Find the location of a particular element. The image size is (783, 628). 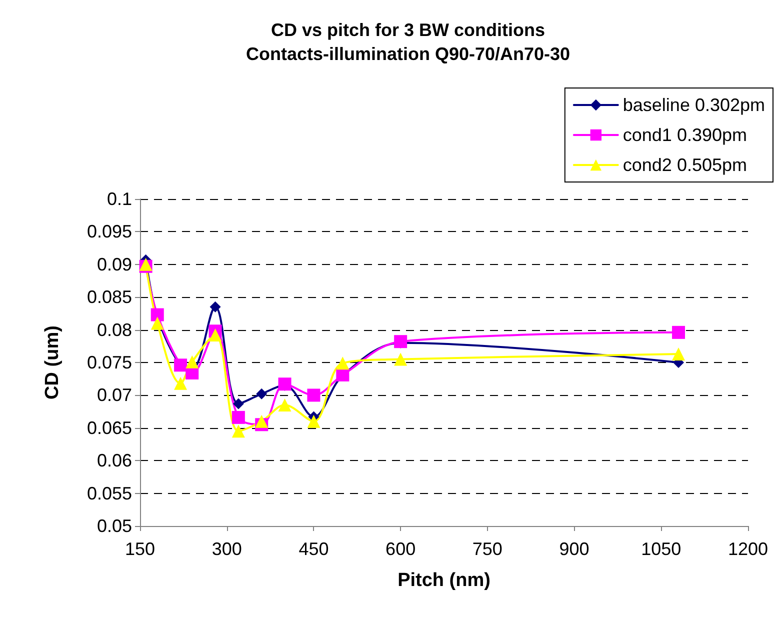

x-axis-title: Pitch (nm) is located at coordinates (444, 580).